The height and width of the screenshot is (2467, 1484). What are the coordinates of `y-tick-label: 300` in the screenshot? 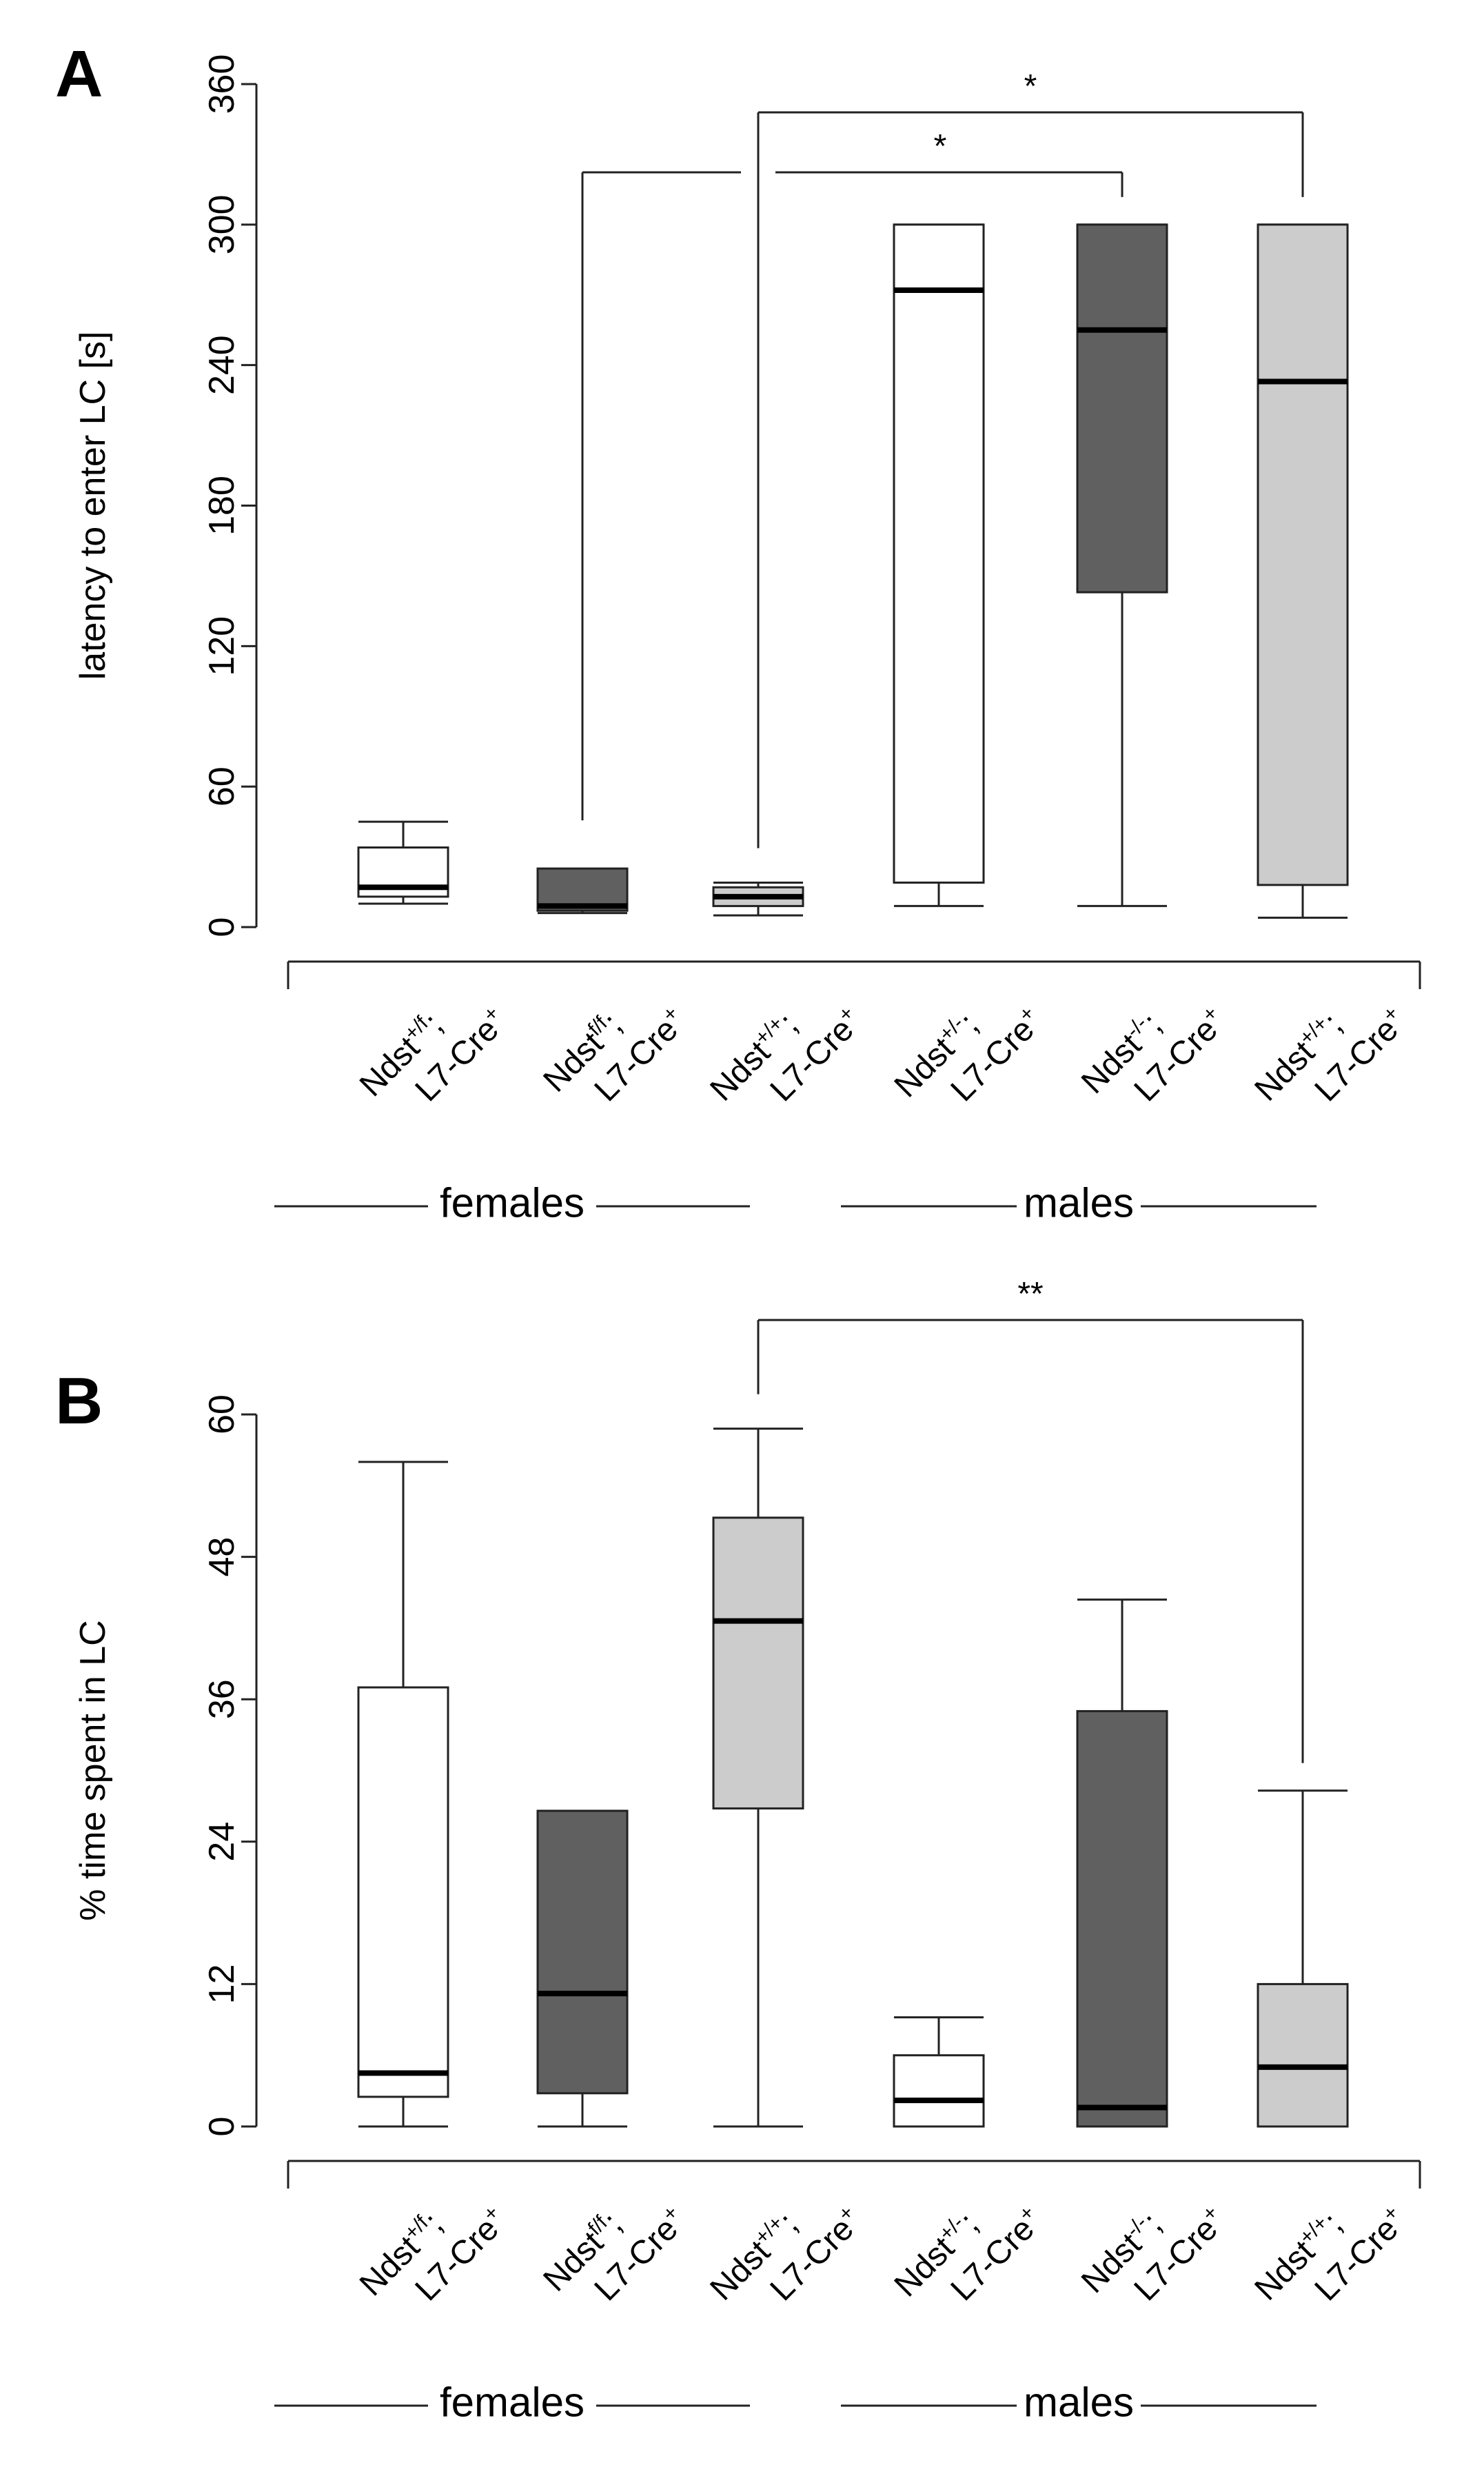 It's located at (222, 224).